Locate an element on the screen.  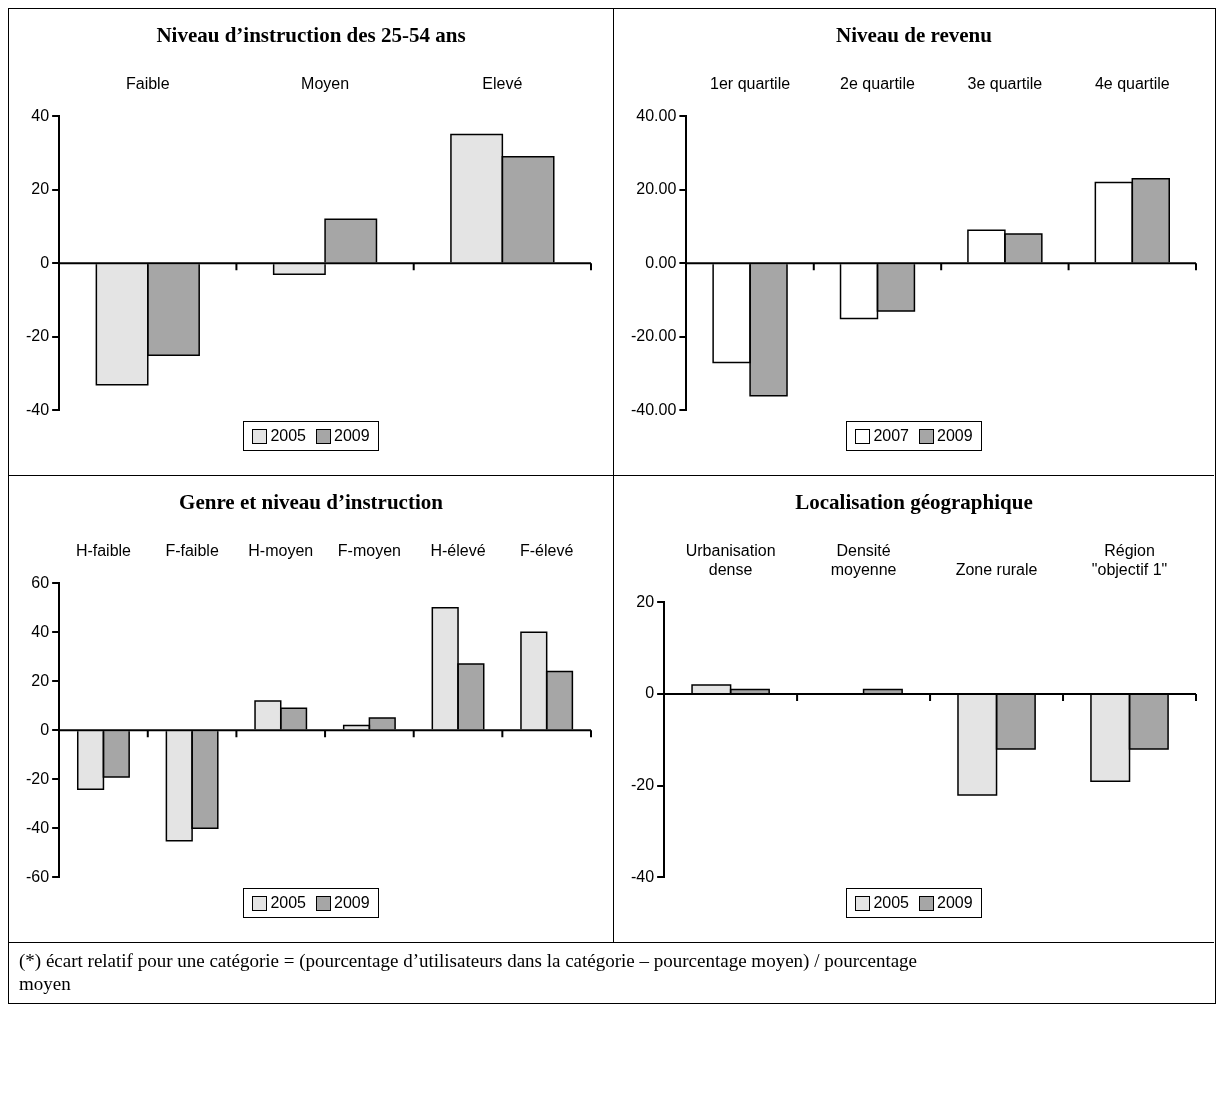
x-tick-label: 3e quartile is located at coordinates (1005, 84).